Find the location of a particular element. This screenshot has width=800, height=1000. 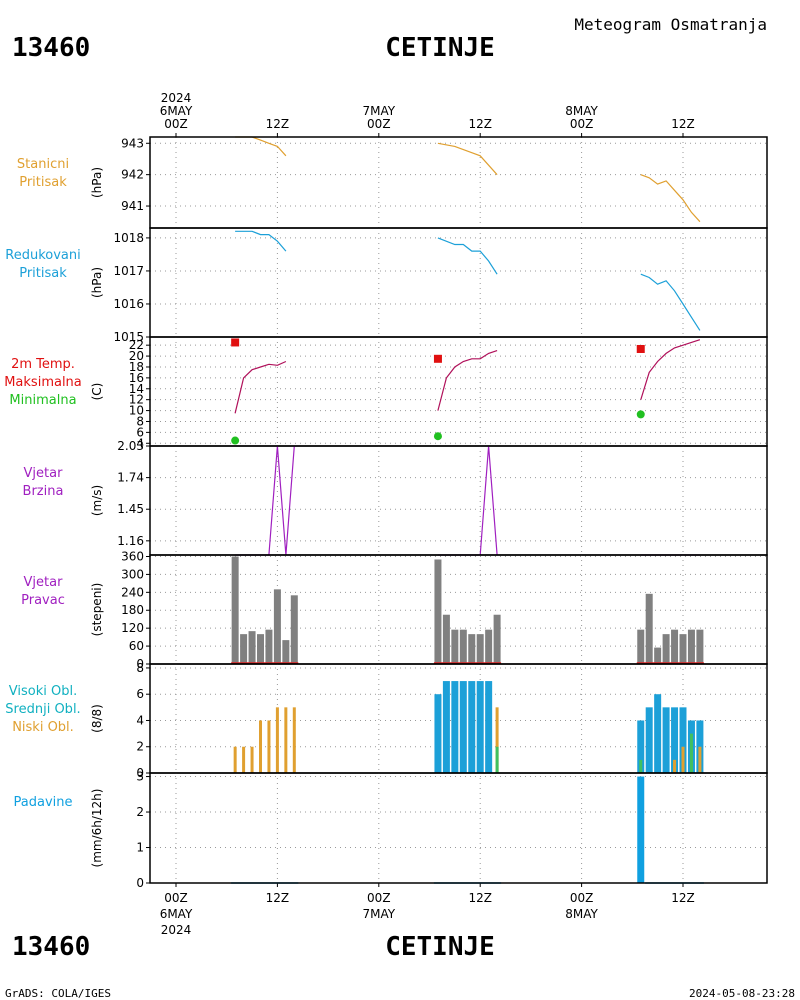

meteogram-title: Meteogram Osmatranja is located at coordinates (670, 24).